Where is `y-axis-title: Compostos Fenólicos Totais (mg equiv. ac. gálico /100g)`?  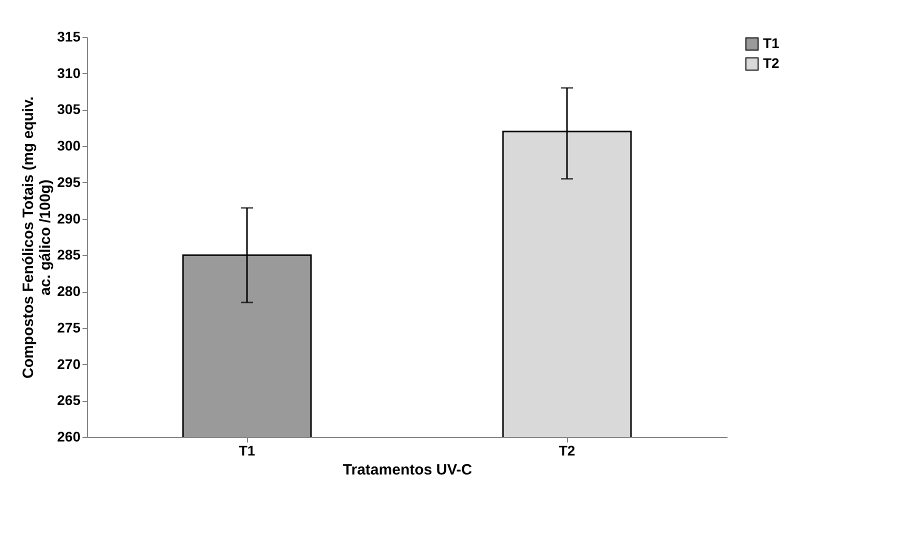
y-axis-title: Compostos Fenólicos Totais (mg equiv. ac. gálico /100g) is located at coordinates (37, 237).